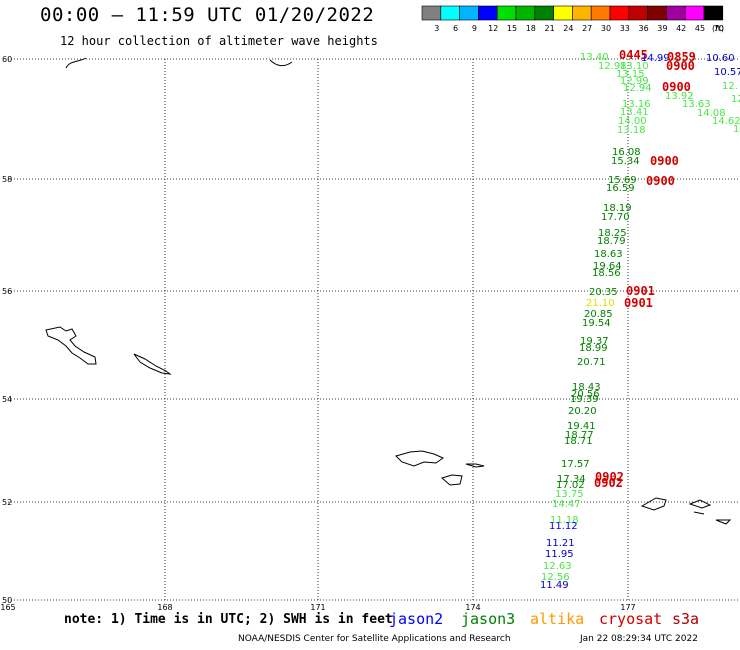 The width and height of the screenshot is (740, 650). Describe the element at coordinates (578, 441) in the screenshot. I see `obs-wave-height: 18.71` at that location.